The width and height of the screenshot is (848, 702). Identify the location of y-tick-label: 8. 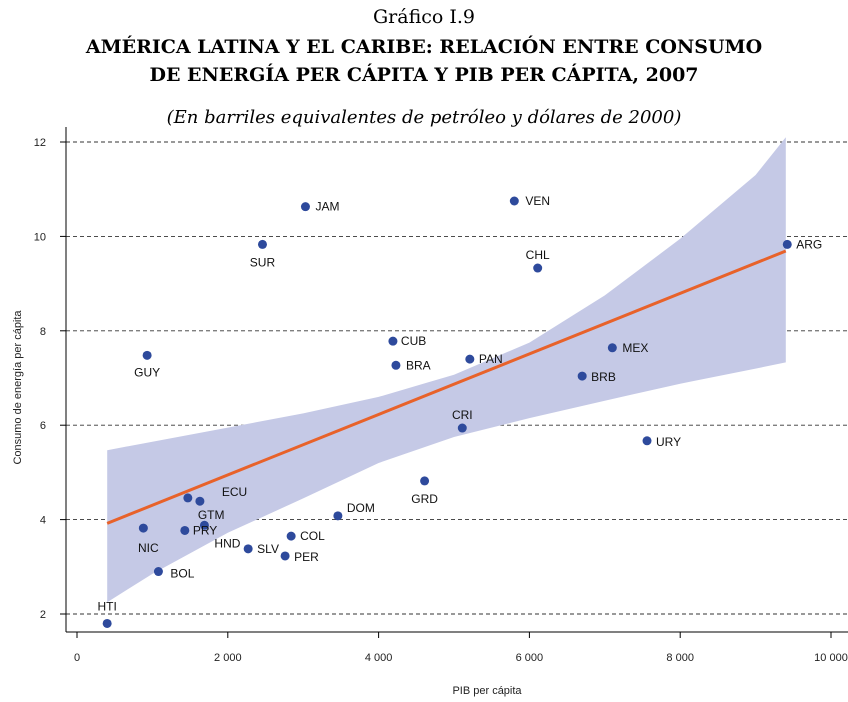
(43, 332).